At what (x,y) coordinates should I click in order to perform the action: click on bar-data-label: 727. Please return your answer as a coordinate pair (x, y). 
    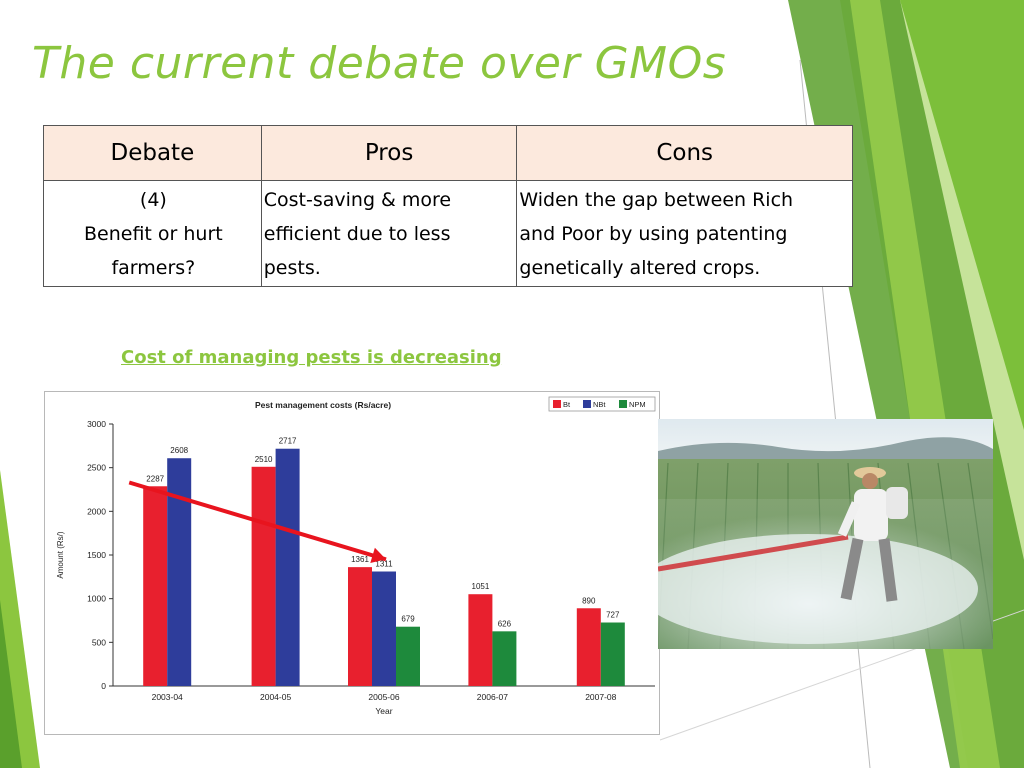
    Looking at the image, I should click on (613, 615).